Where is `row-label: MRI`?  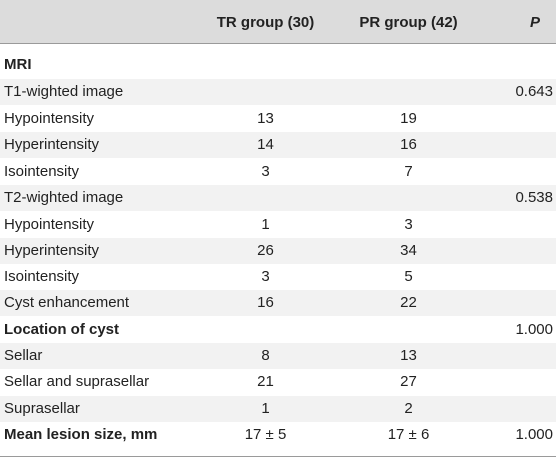
row-label: MRI is located at coordinates (18, 64).